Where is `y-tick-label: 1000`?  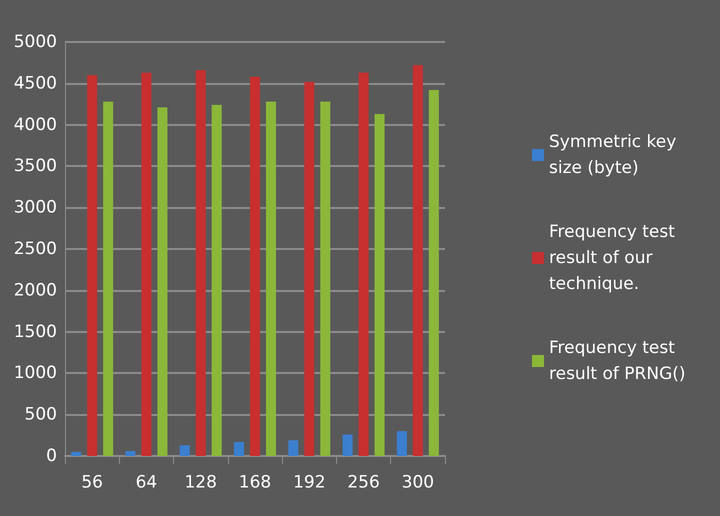
y-tick-label: 1000 is located at coordinates (35, 373).